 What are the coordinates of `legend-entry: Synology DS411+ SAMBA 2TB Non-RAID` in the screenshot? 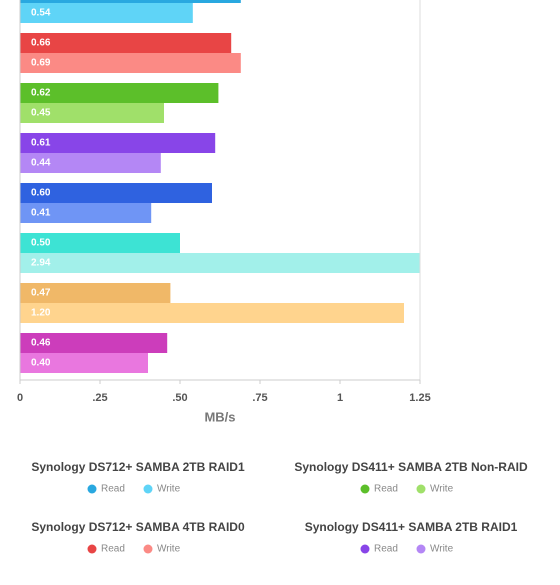 It's located at (411, 467).